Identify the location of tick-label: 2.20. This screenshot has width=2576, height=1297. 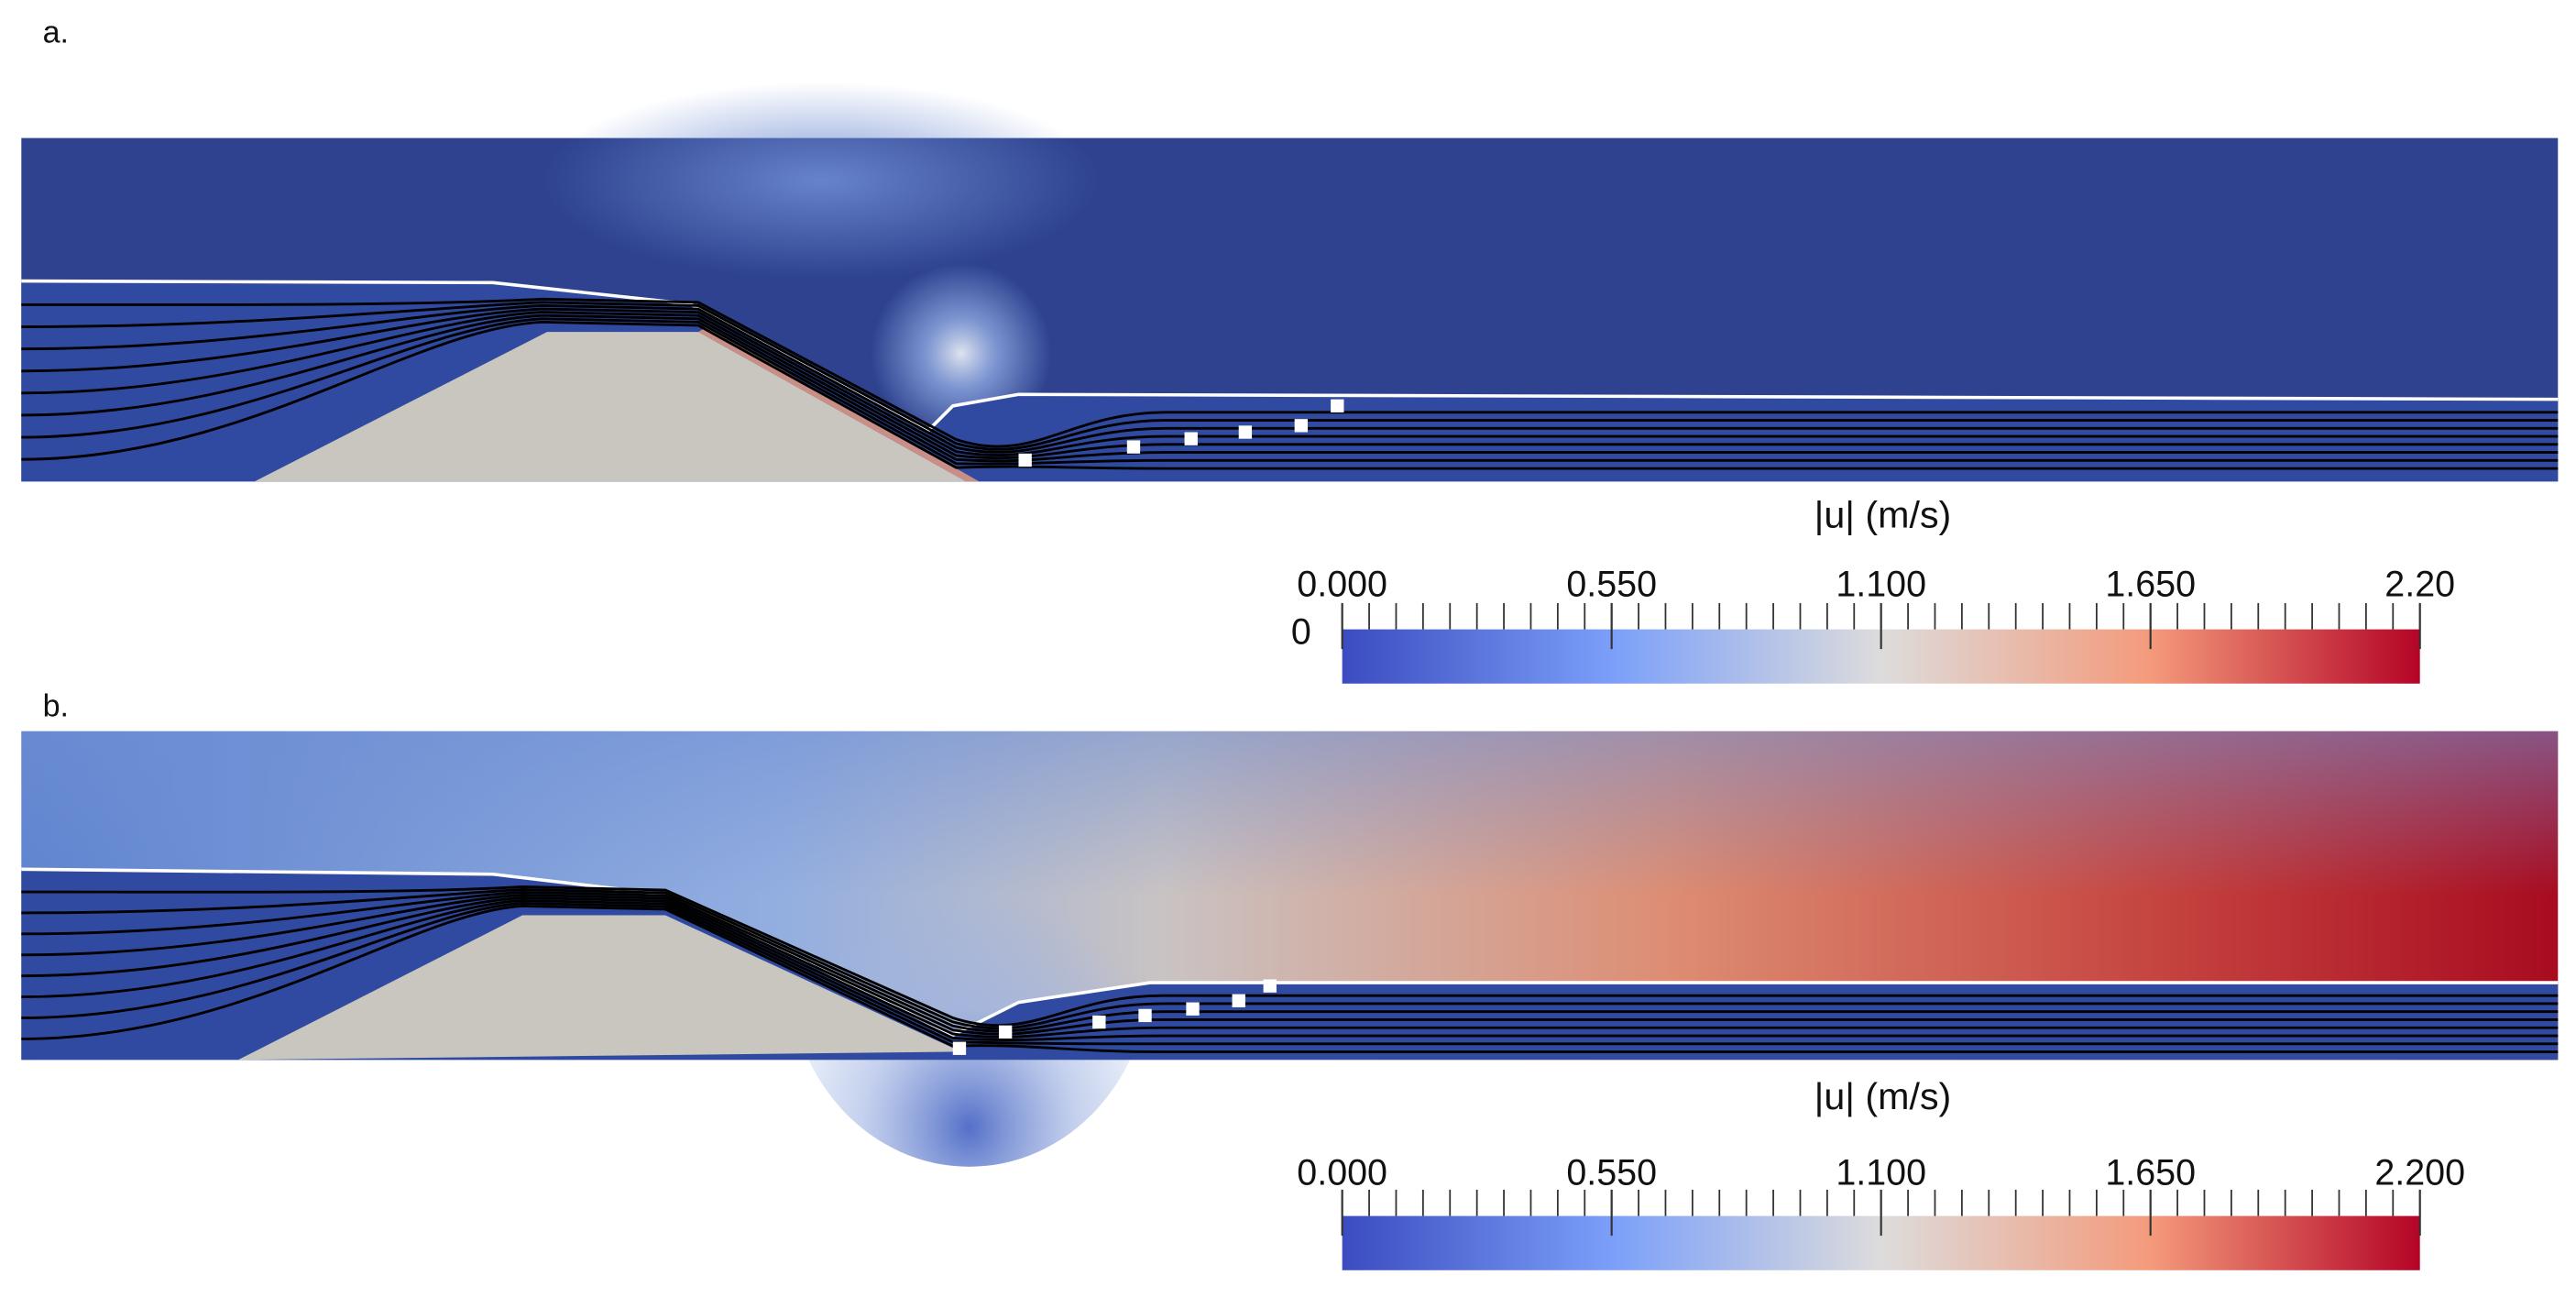
(2419, 585).